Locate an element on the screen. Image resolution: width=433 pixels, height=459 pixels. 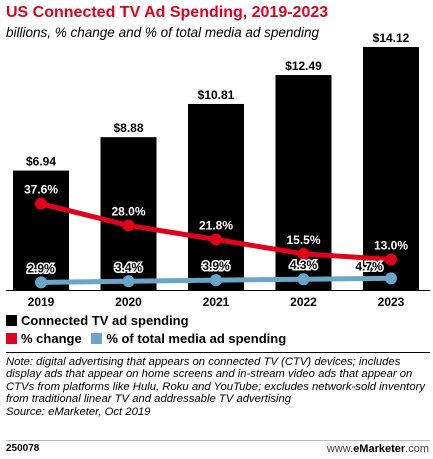
change-label-2020: 28.0% is located at coordinates (128, 211).